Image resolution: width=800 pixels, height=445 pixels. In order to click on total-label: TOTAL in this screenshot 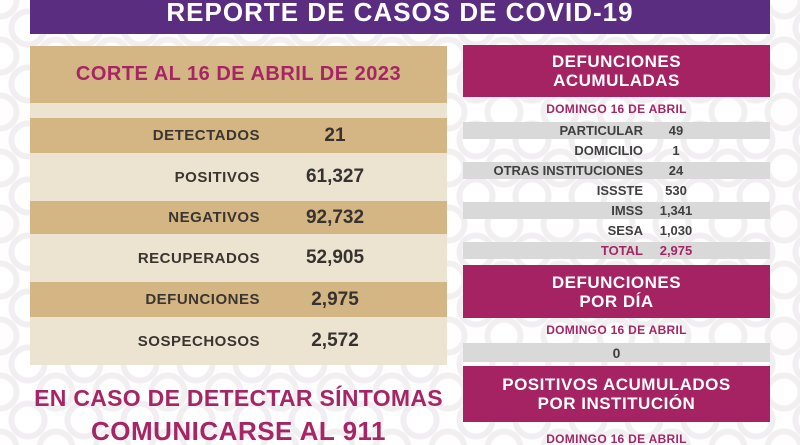, I will do `click(621, 250)`.